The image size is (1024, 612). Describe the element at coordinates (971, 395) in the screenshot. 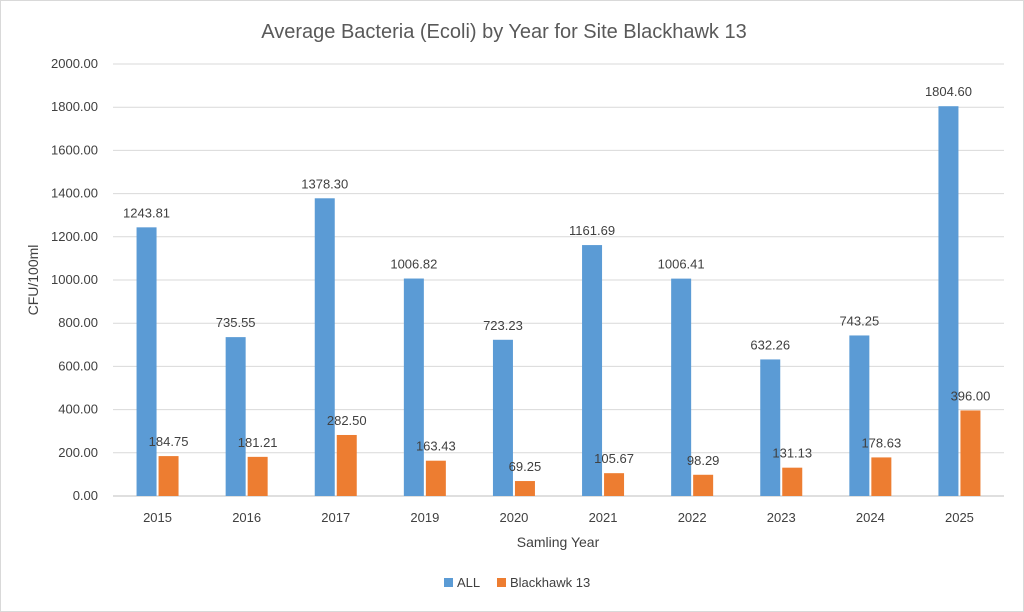

I see `data-label: 396.00` at that location.